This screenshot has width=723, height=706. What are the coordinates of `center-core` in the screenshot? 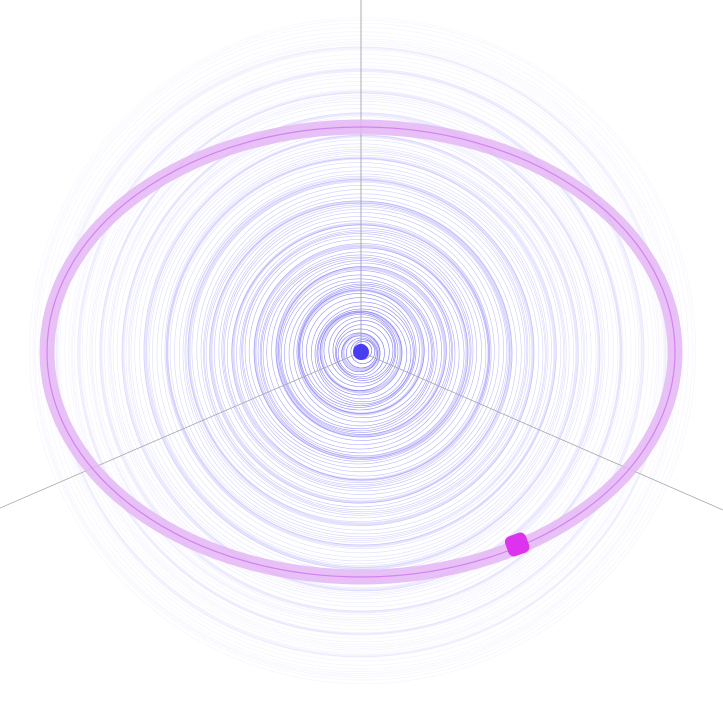 It's located at (361, 352).